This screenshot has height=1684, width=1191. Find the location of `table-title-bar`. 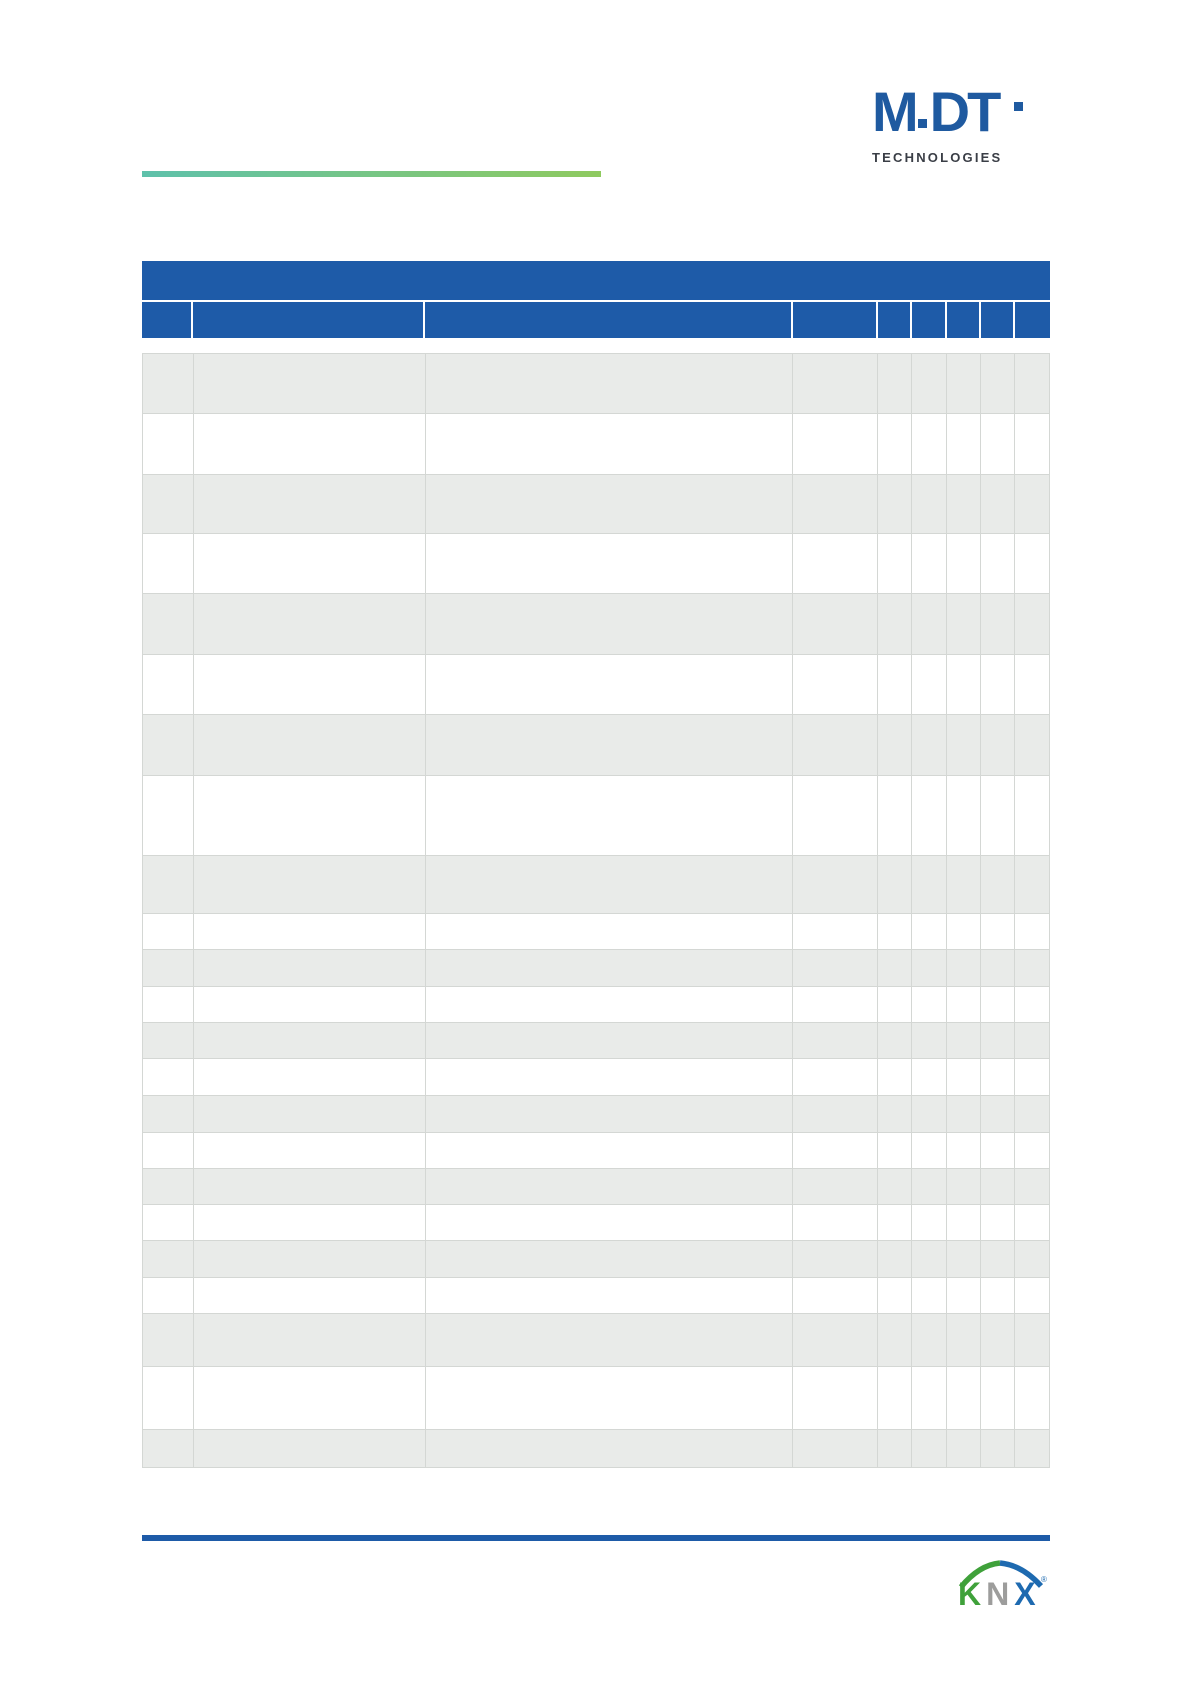

table-title-bar is located at coordinates (596, 280).